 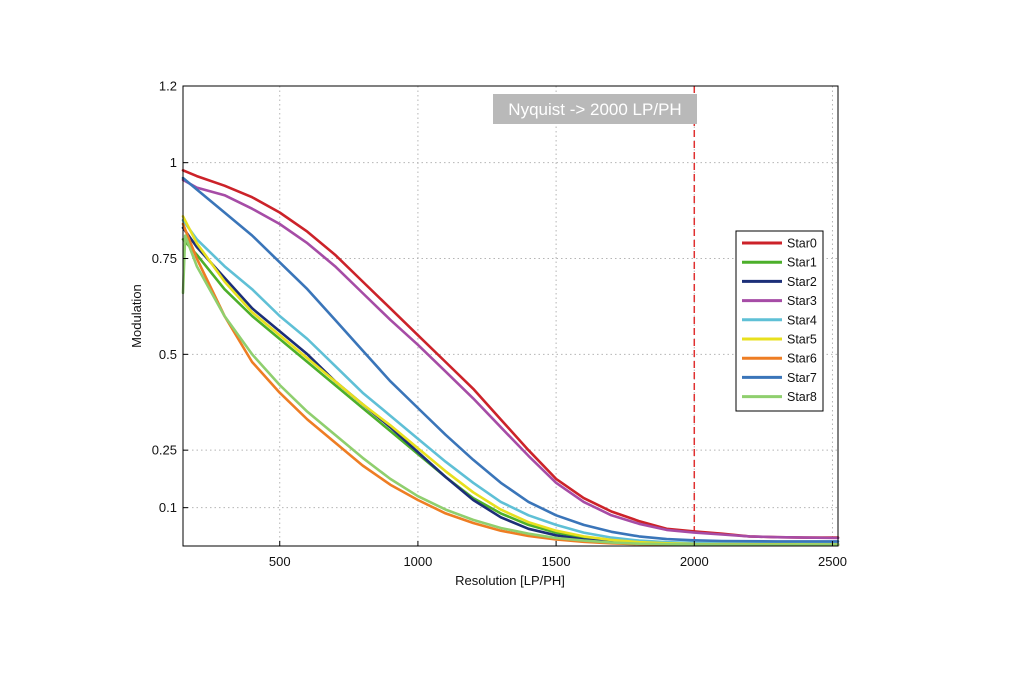 What do you see at coordinates (802, 378) in the screenshot?
I see `legend-label: Star7` at bounding box center [802, 378].